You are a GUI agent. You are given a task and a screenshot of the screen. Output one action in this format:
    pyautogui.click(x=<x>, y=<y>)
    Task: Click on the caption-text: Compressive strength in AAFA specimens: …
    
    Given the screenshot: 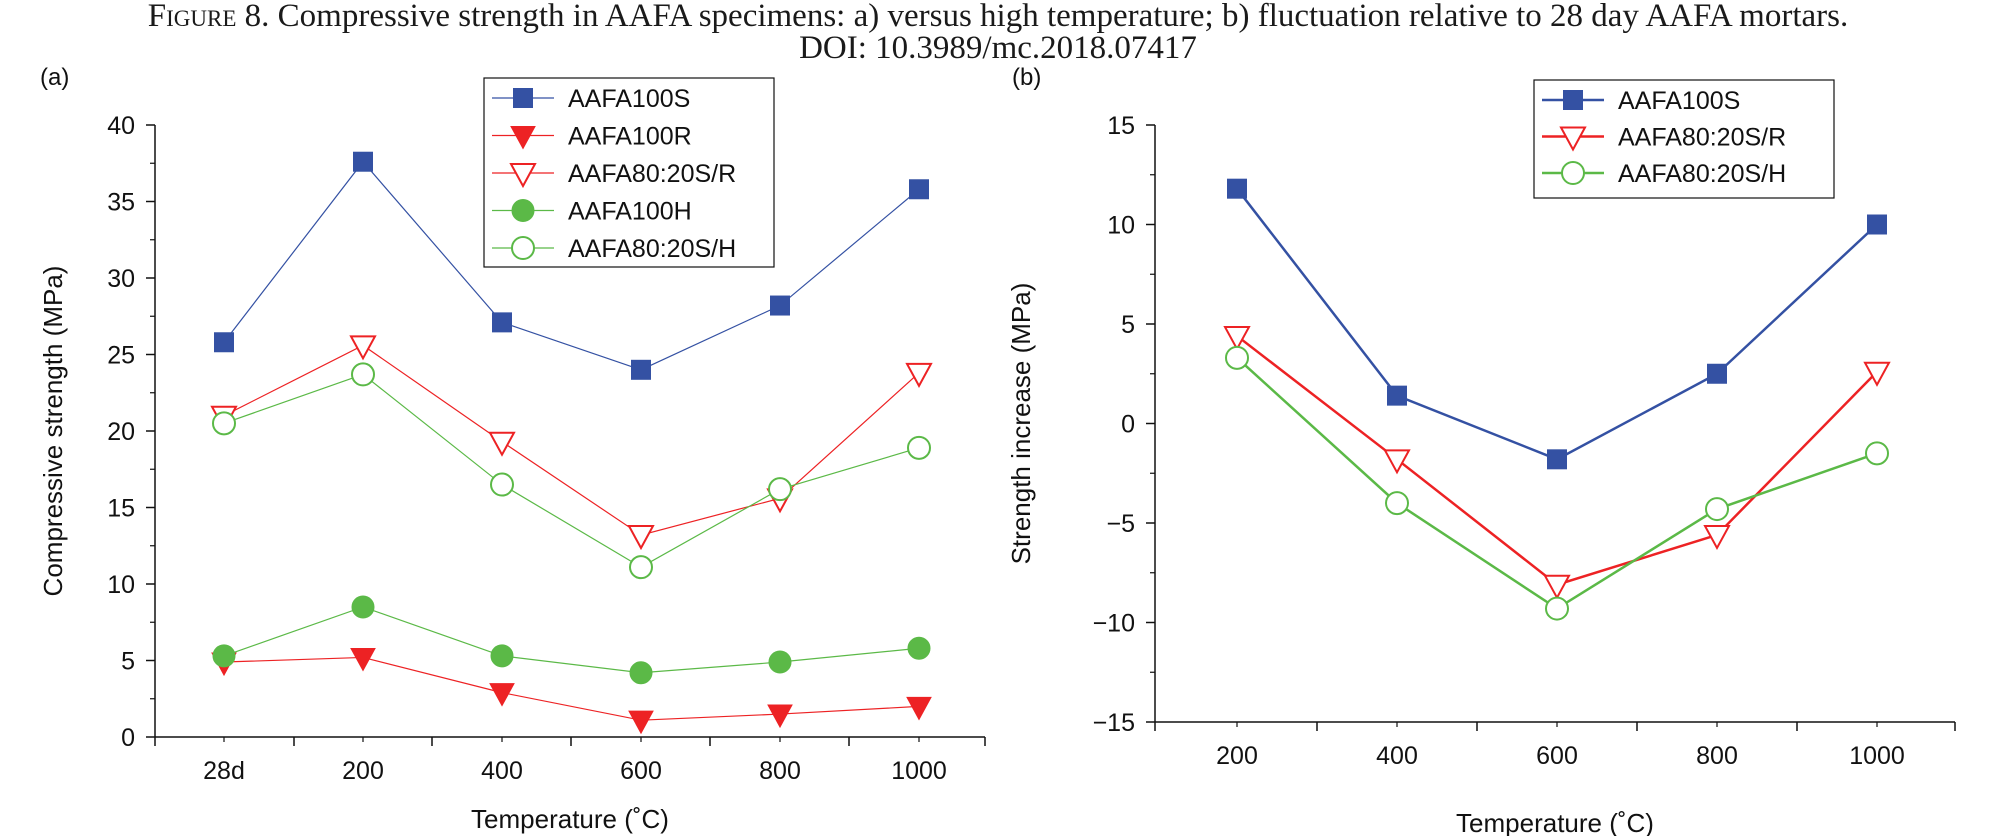 What is the action you would take?
    pyautogui.click(x=1063, y=17)
    